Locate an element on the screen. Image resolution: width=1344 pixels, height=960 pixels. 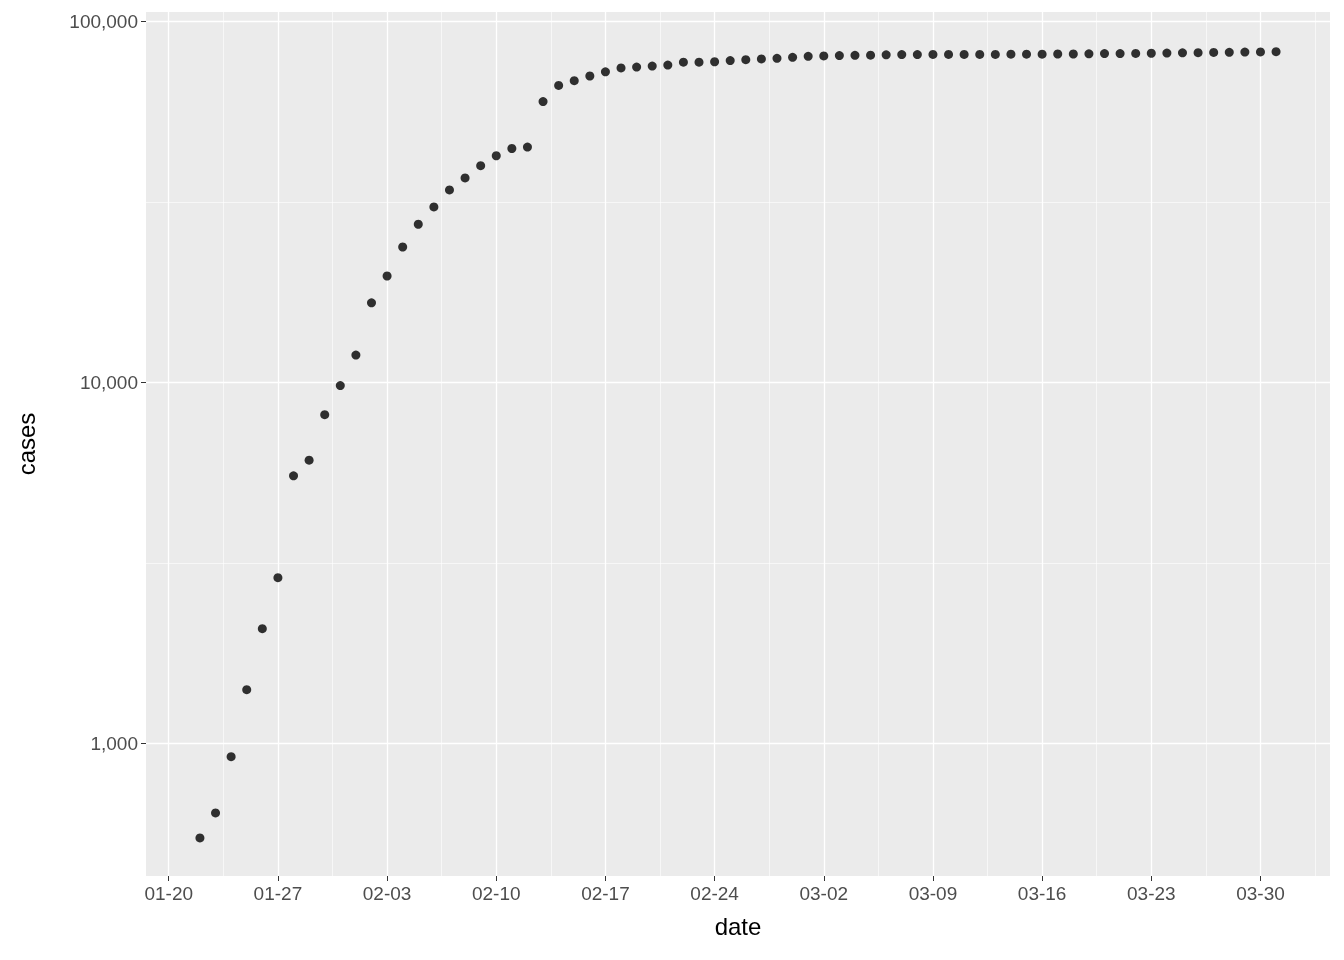
x-tick-label: 03-30 is located at coordinates (1260, 893).